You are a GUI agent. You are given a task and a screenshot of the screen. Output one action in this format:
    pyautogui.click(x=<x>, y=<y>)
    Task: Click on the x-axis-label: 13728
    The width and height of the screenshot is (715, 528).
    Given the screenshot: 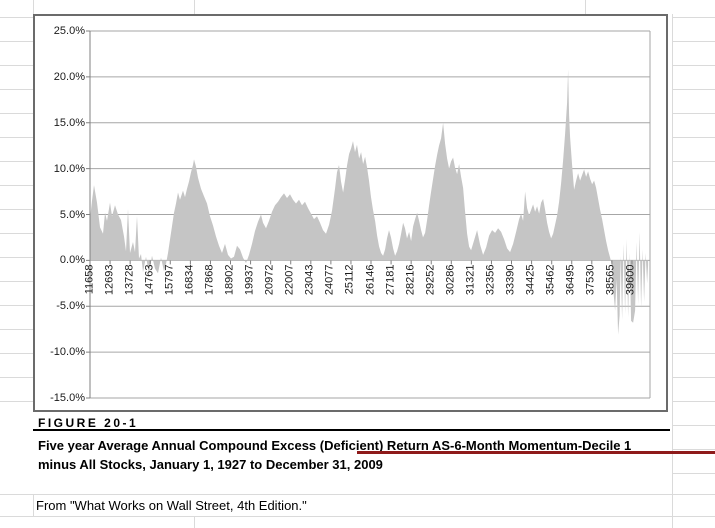 What is the action you would take?
    pyautogui.click(x=129, y=279)
    